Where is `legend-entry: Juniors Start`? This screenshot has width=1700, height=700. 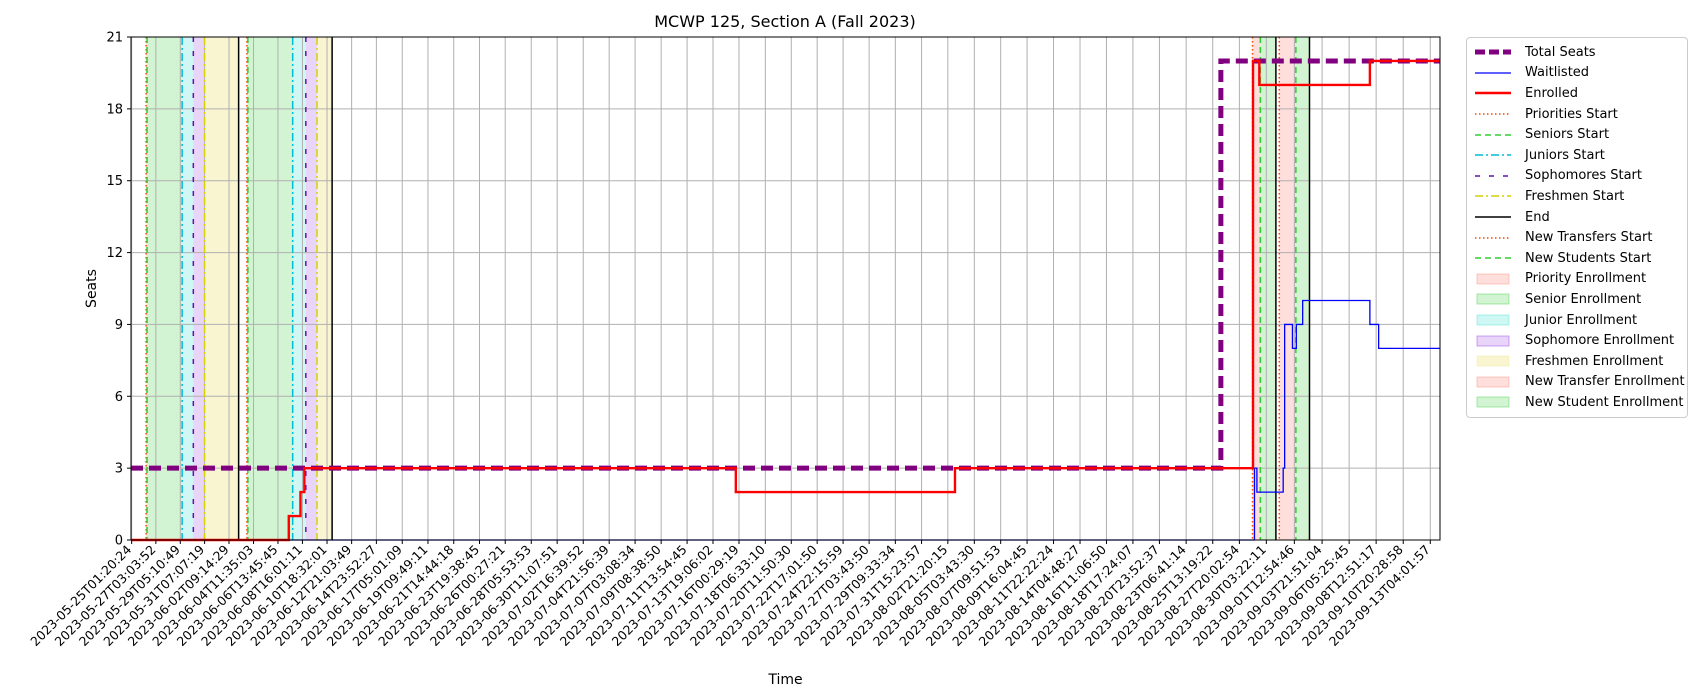
legend-entry: Juniors Start is located at coordinates (1577, 155).